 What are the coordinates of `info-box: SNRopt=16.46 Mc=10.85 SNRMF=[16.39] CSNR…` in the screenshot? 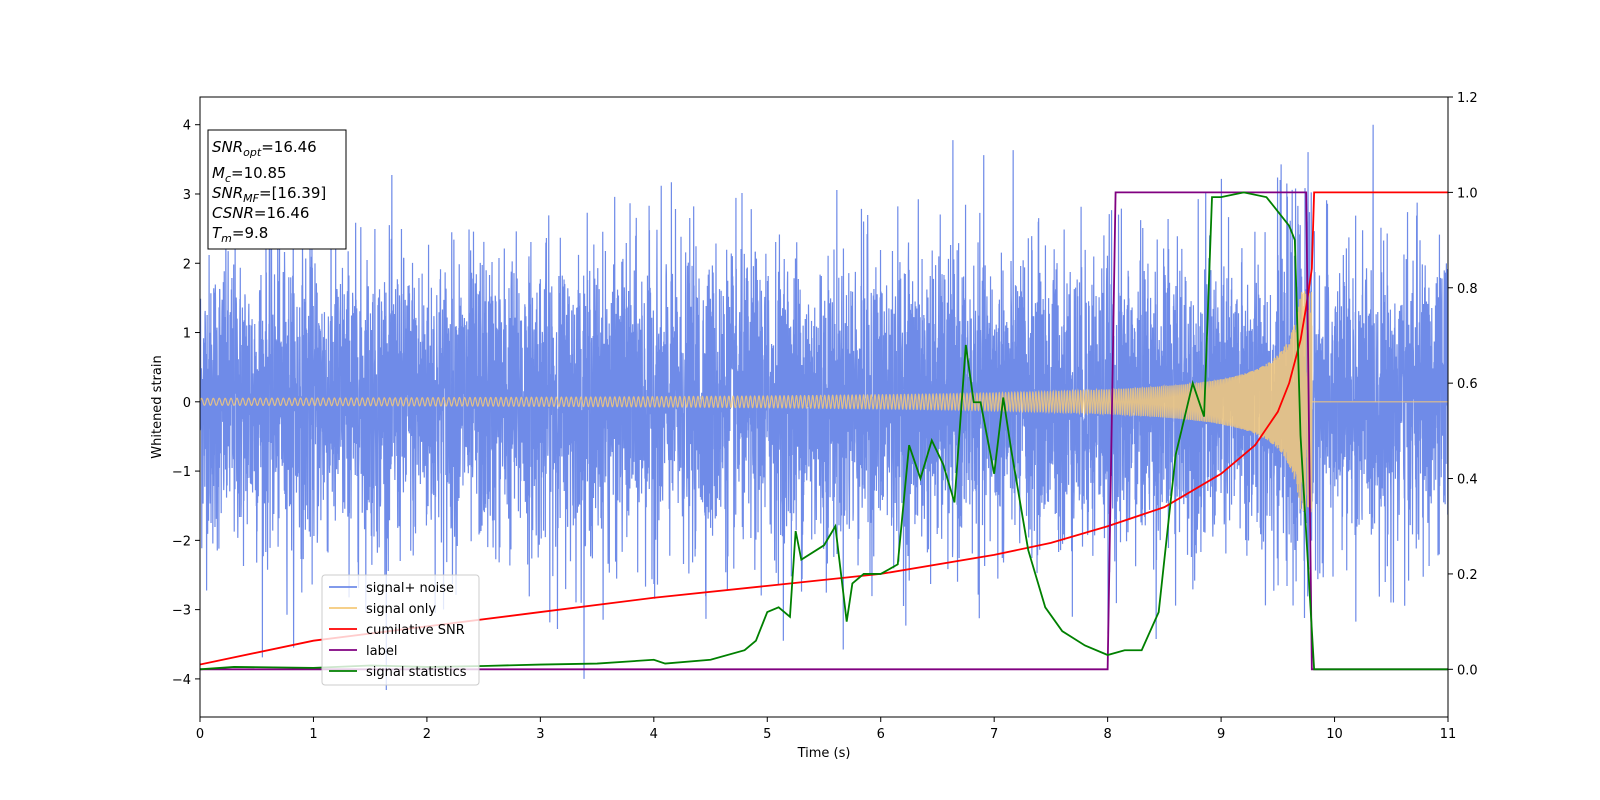 It's located at (277, 189).